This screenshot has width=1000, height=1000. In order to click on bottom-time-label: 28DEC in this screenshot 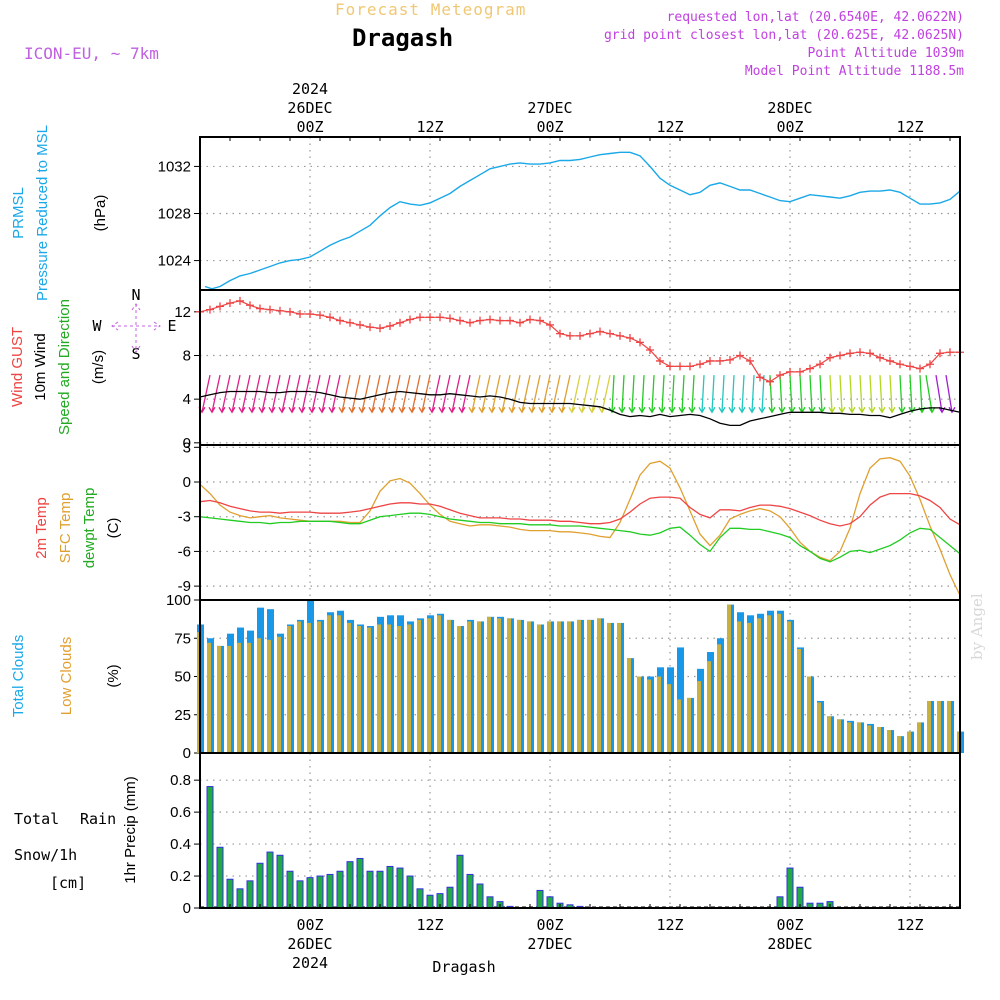, I will do `click(789, 944)`.